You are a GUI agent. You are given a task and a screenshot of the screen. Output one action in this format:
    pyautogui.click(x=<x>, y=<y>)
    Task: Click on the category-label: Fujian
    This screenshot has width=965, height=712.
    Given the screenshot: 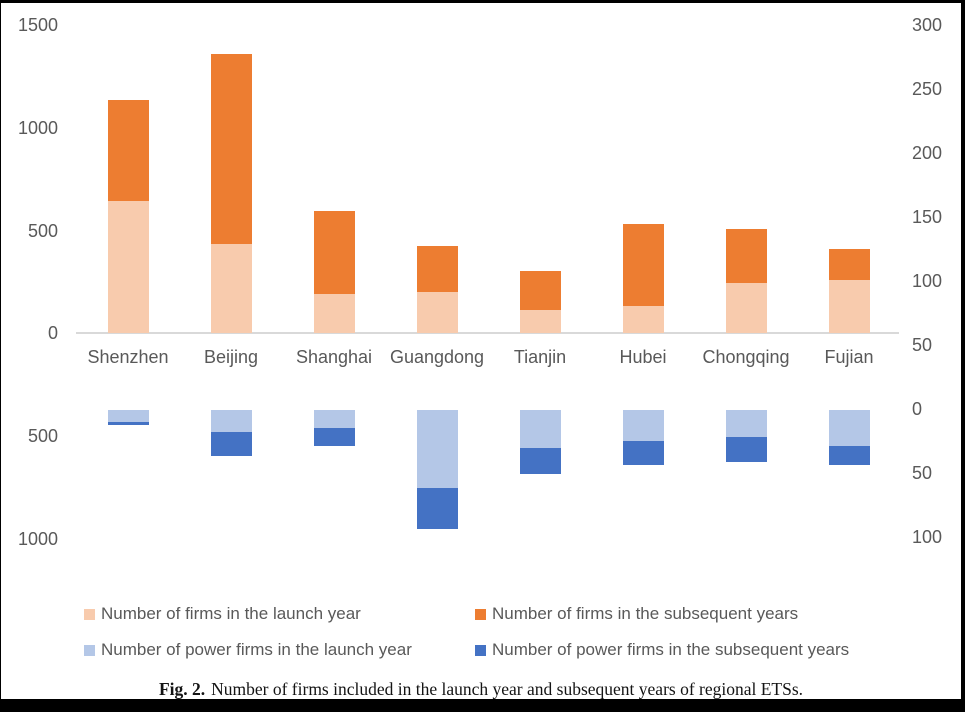 What is the action you would take?
    pyautogui.click(x=849, y=357)
    